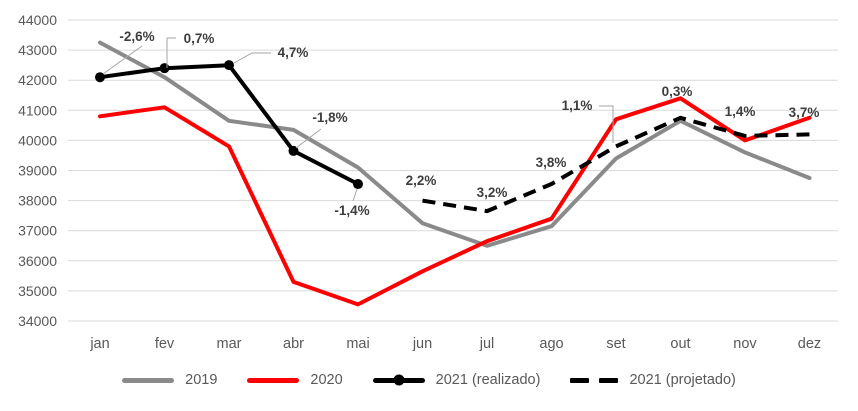 This screenshot has width=858, height=411. What do you see at coordinates (293, 150) in the screenshot?
I see `series-marker-abr` at bounding box center [293, 150].